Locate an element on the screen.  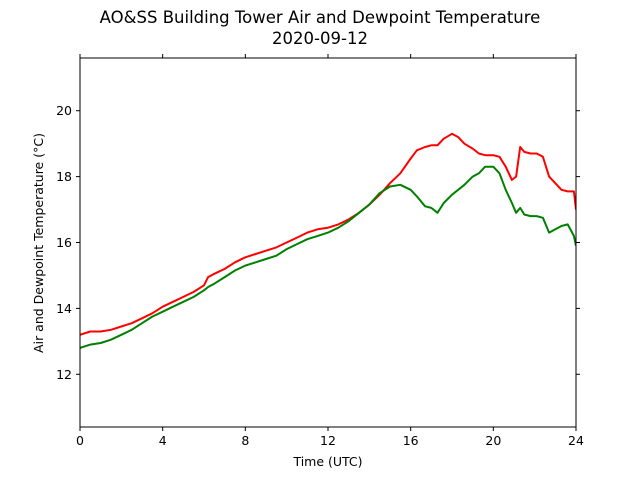
x-tick-label: 24 is located at coordinates (576, 440).